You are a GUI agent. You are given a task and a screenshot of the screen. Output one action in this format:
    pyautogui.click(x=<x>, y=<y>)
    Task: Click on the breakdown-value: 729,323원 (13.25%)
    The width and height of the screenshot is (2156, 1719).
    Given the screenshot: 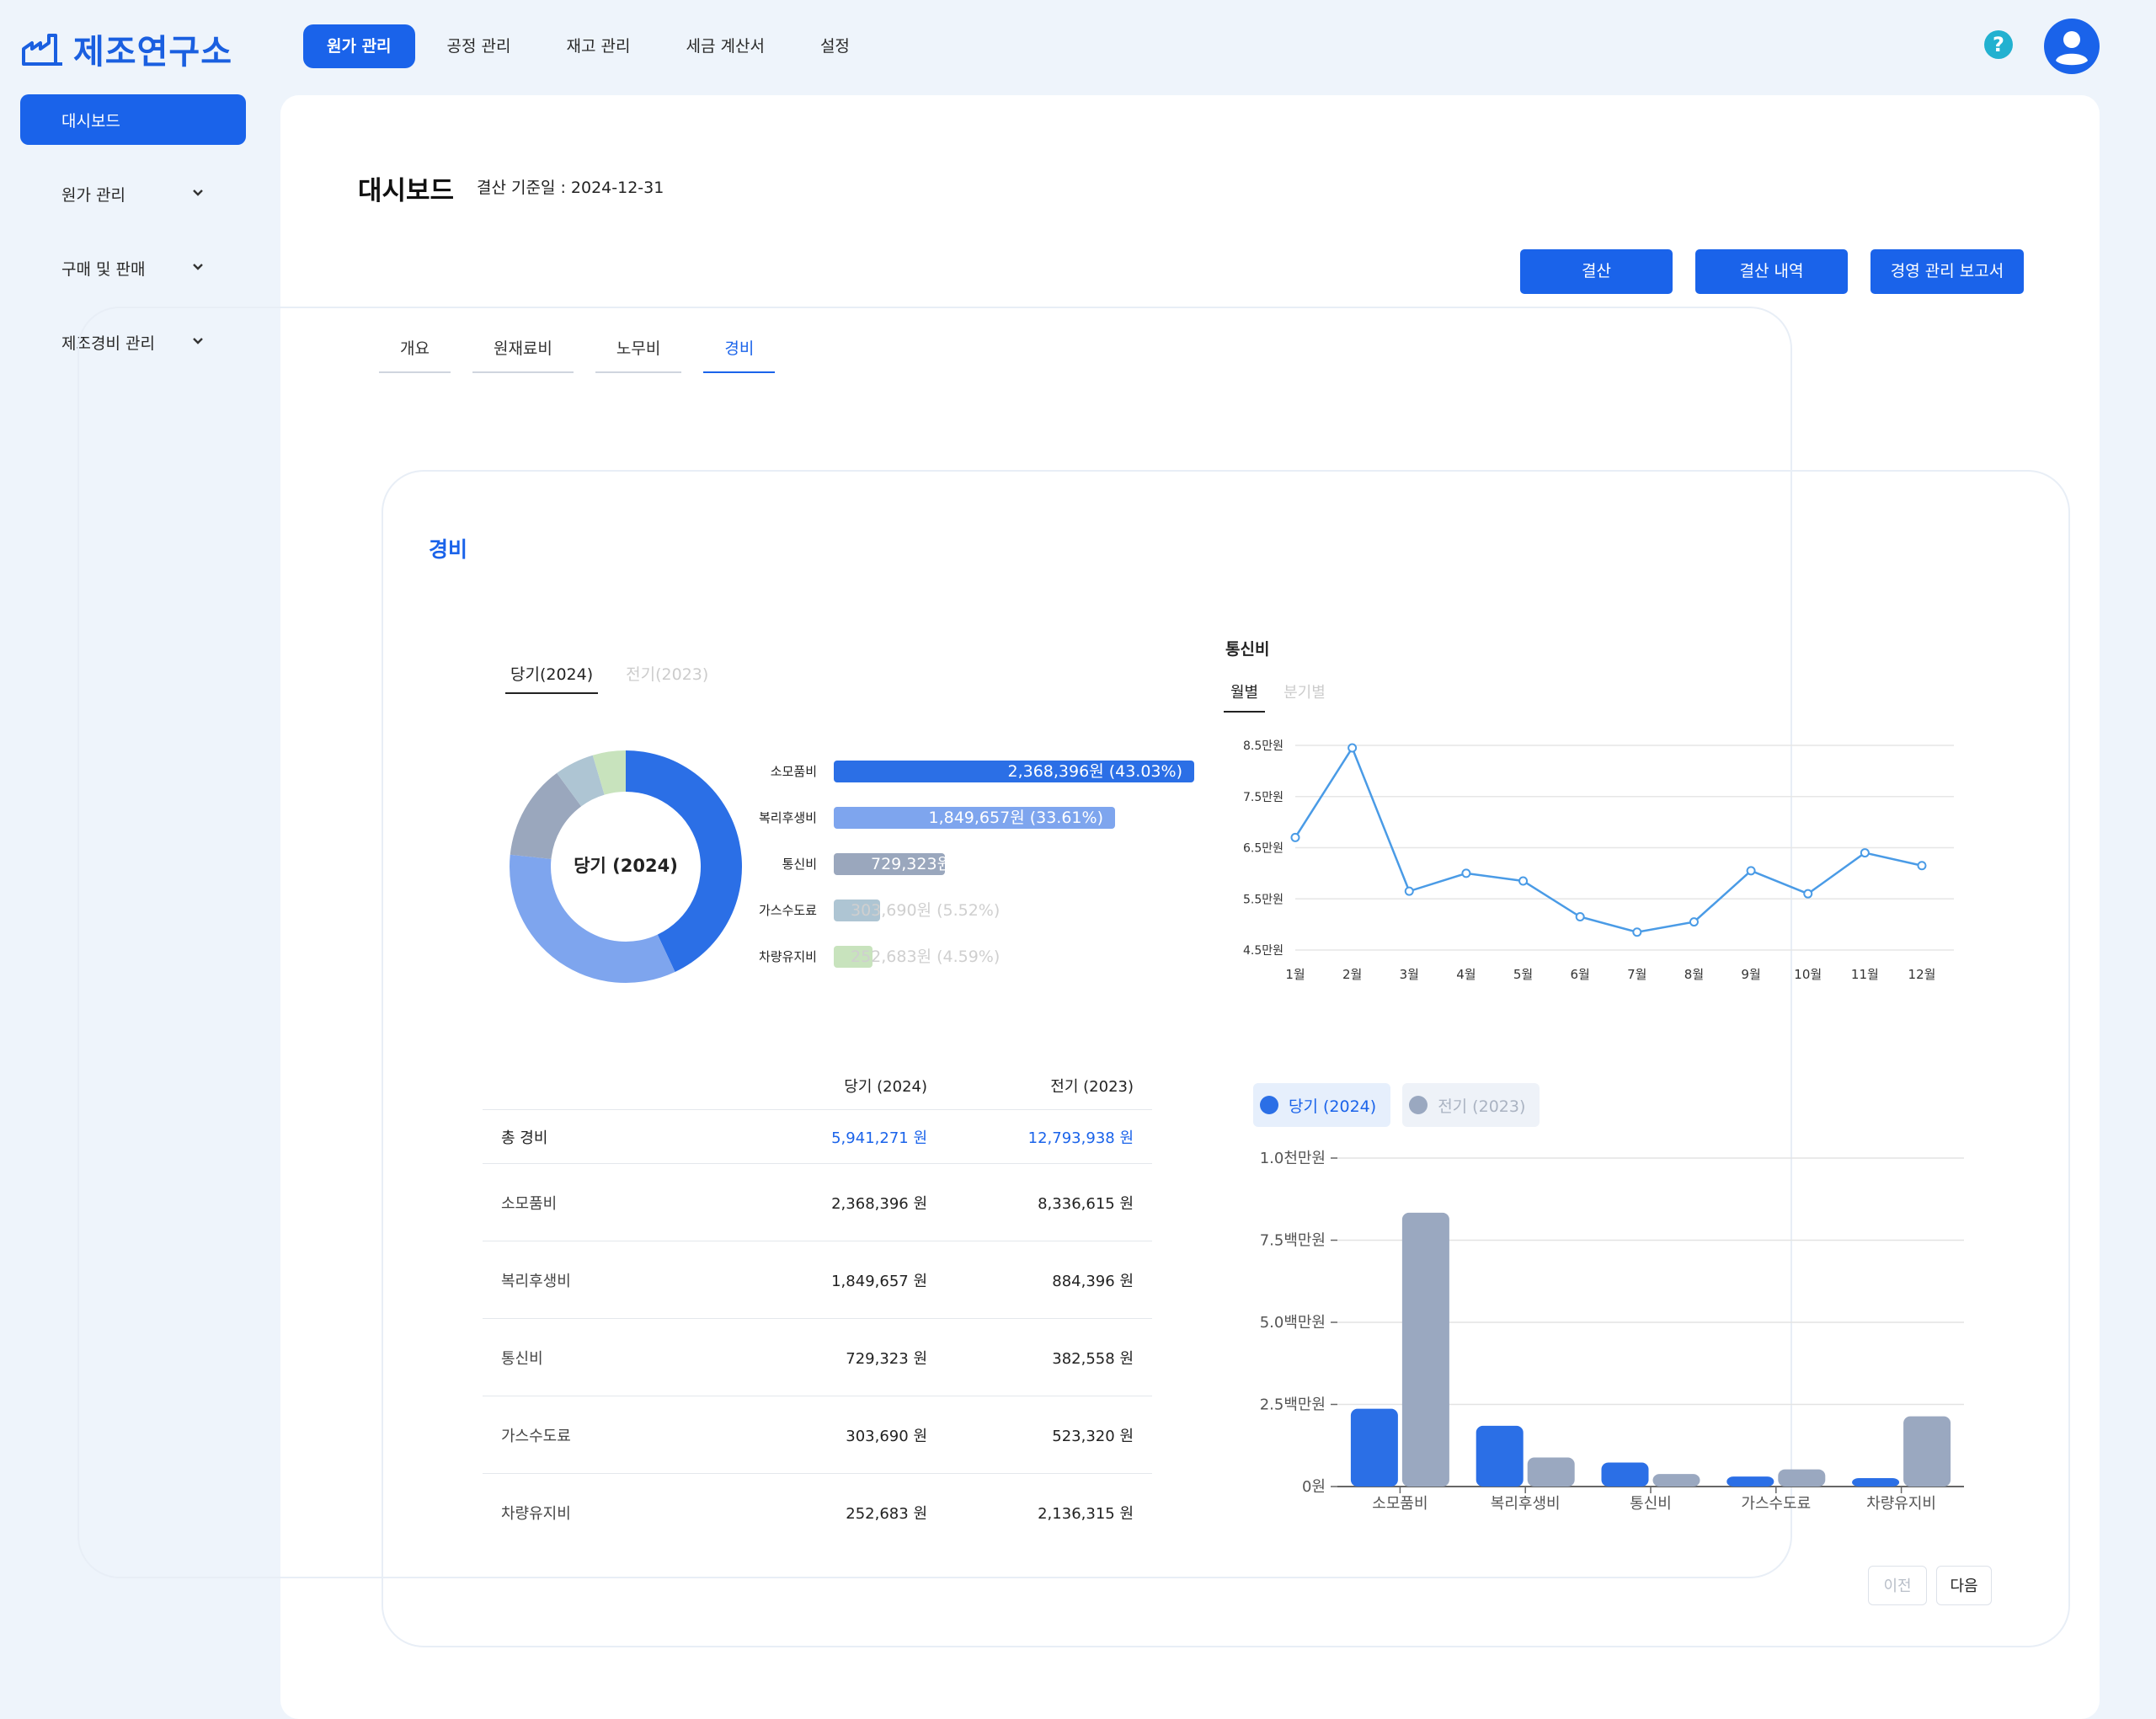 What is the action you would take?
    pyautogui.click(x=951, y=863)
    